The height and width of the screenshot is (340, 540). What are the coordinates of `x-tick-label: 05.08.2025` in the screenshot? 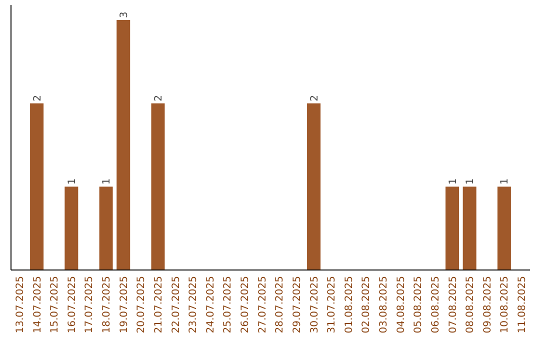 It's located at (418, 305).